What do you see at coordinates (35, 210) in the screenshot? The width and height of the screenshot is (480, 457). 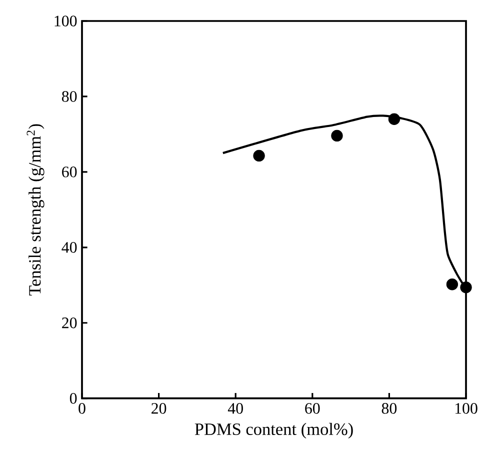 I see `y-axis-title: Tensile strength (g/mm$^{2}$)` at bounding box center [35, 210].